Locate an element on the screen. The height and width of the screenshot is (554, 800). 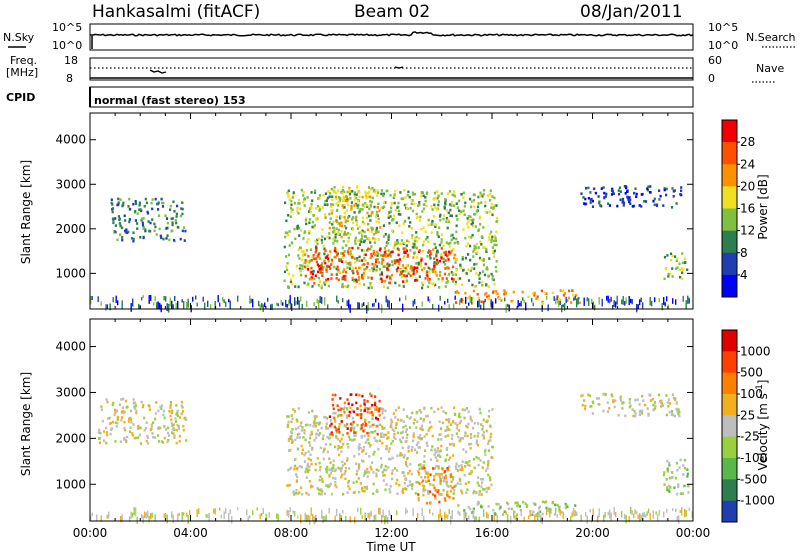
scatter-cell-p0-r0 is located at coordinates (112, 204).